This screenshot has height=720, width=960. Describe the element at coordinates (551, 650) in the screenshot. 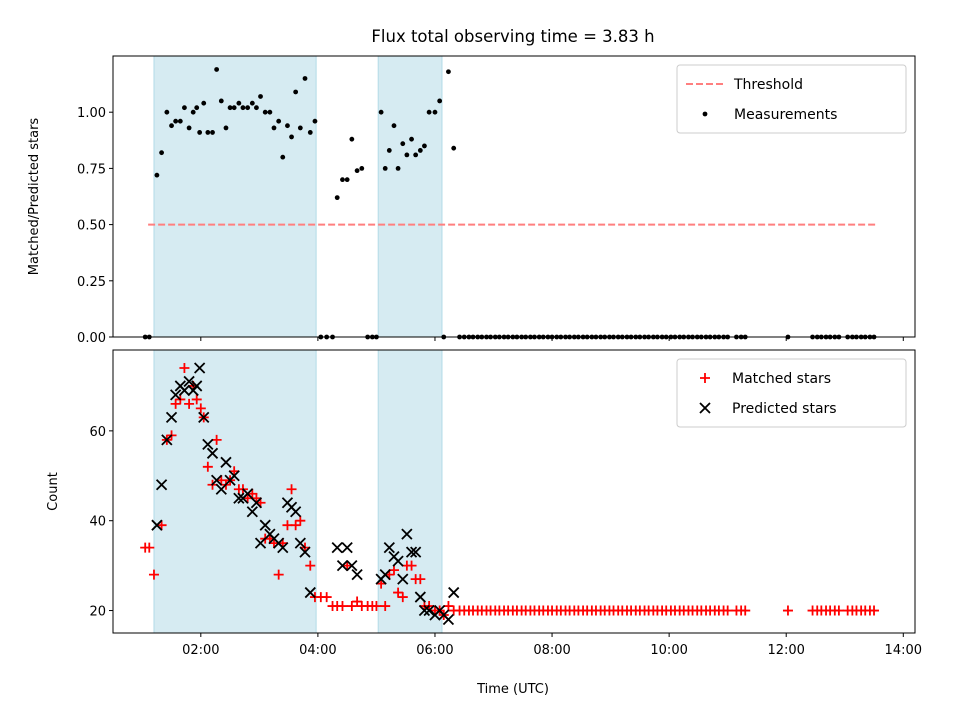

I see `count-x-tick-label: 08:00` at that location.